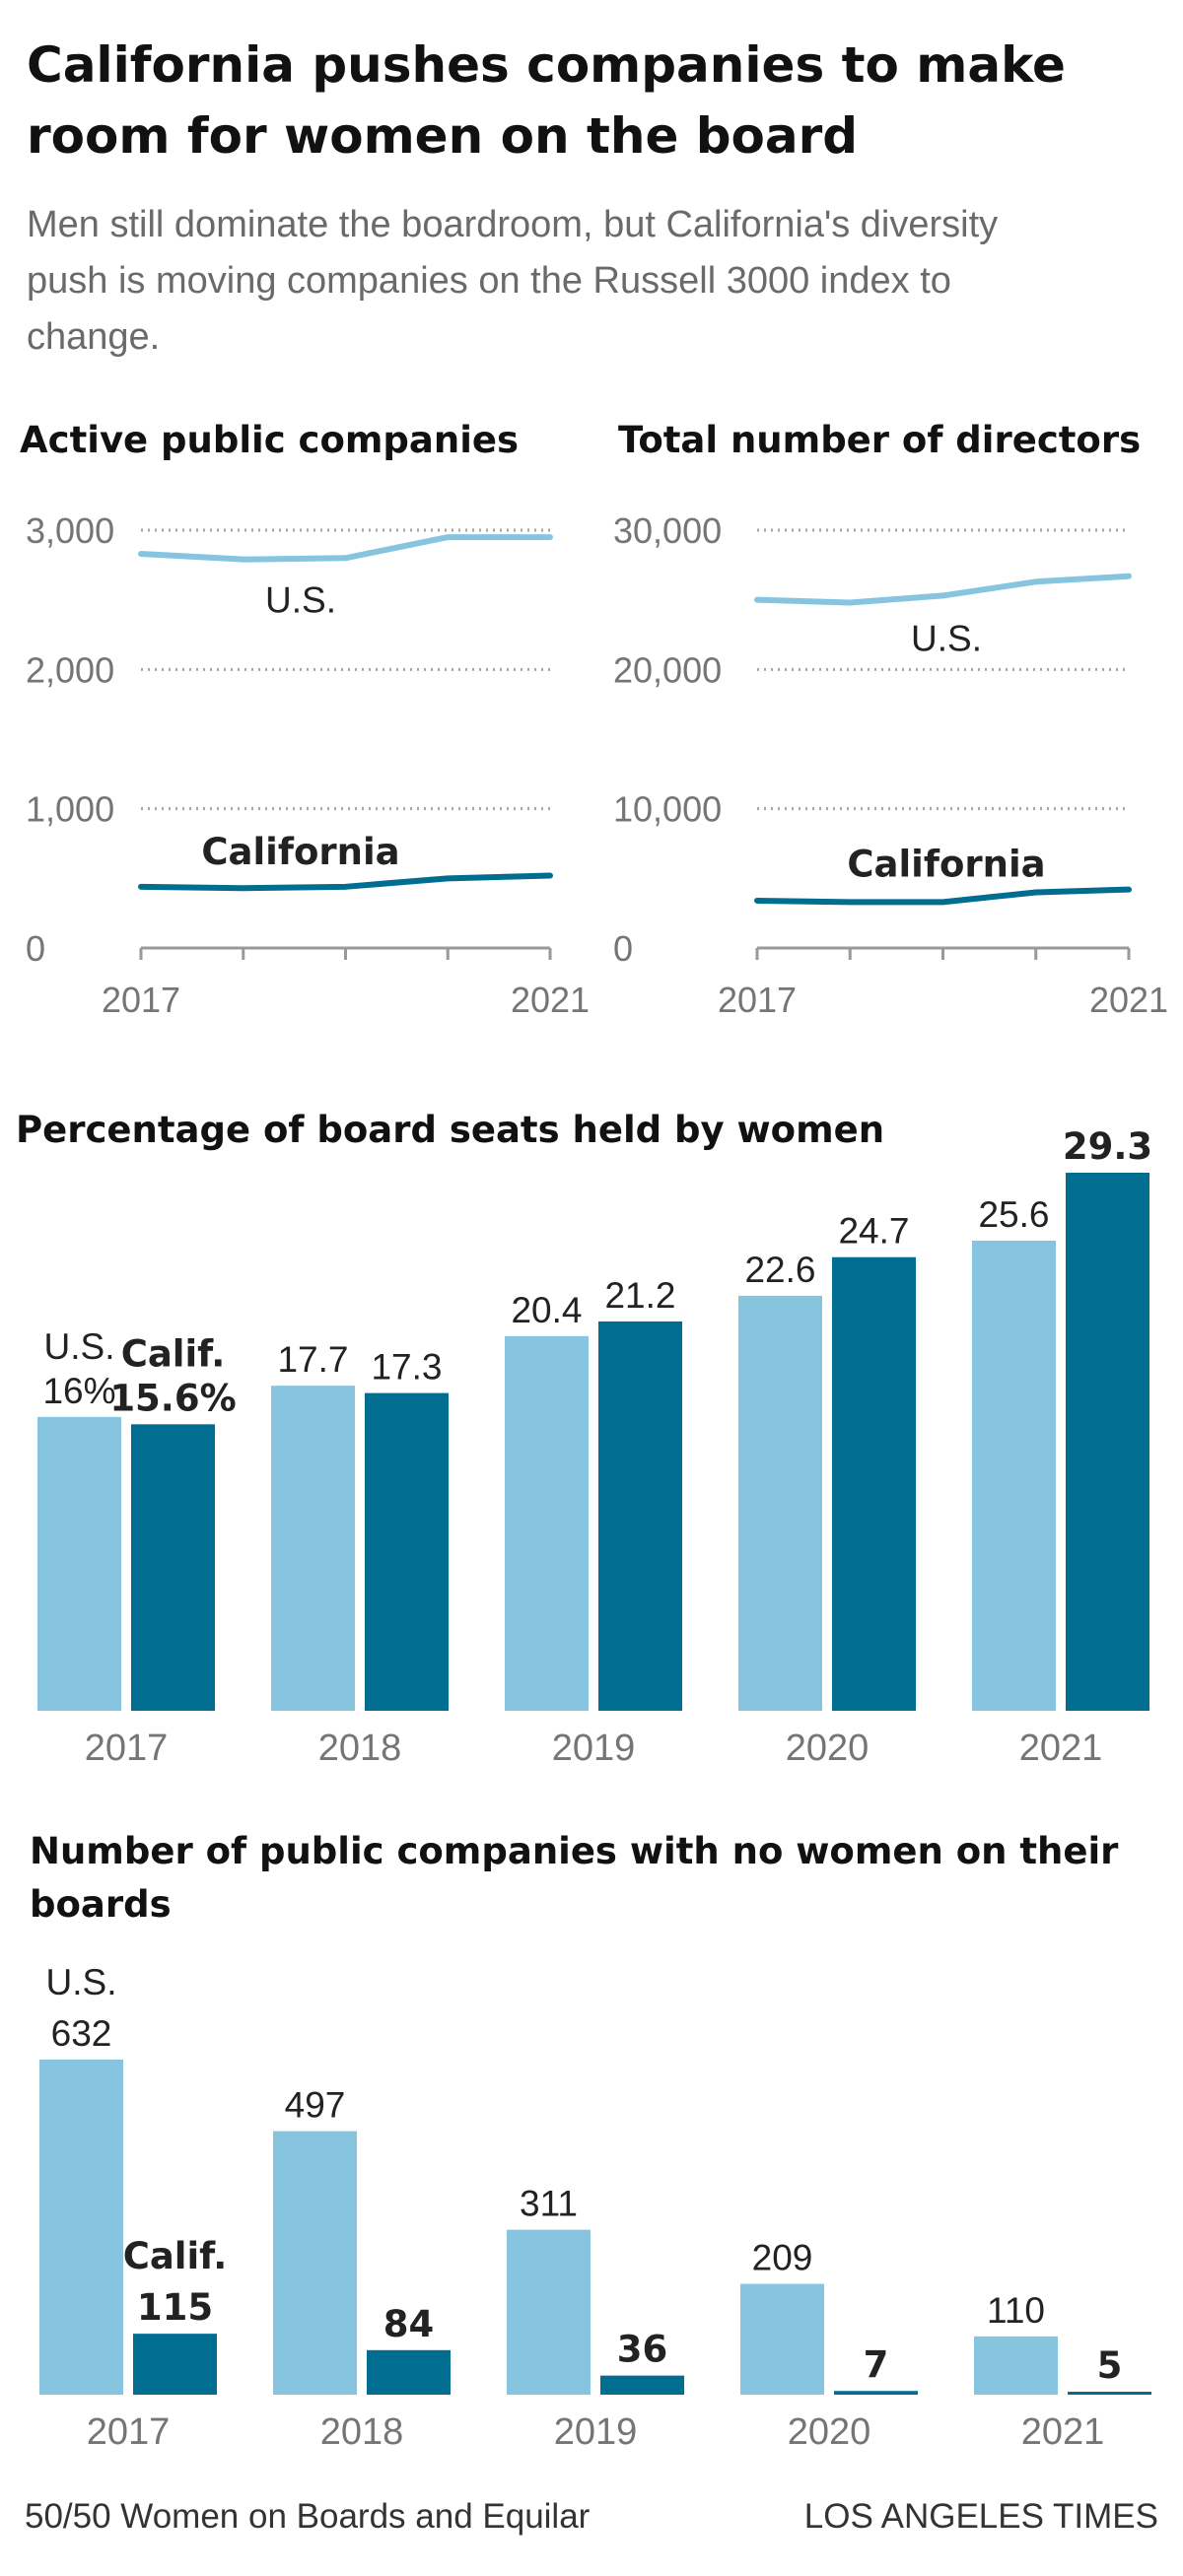  I want to click on nowomen-data-label: 209, so click(782, 2258).